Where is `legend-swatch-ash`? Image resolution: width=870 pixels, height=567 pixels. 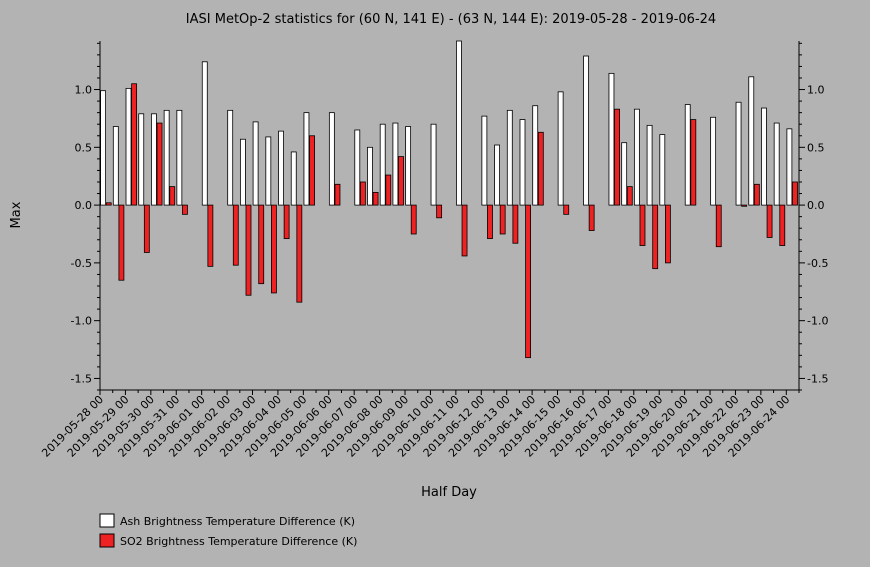
legend-swatch-ash is located at coordinates (107, 520).